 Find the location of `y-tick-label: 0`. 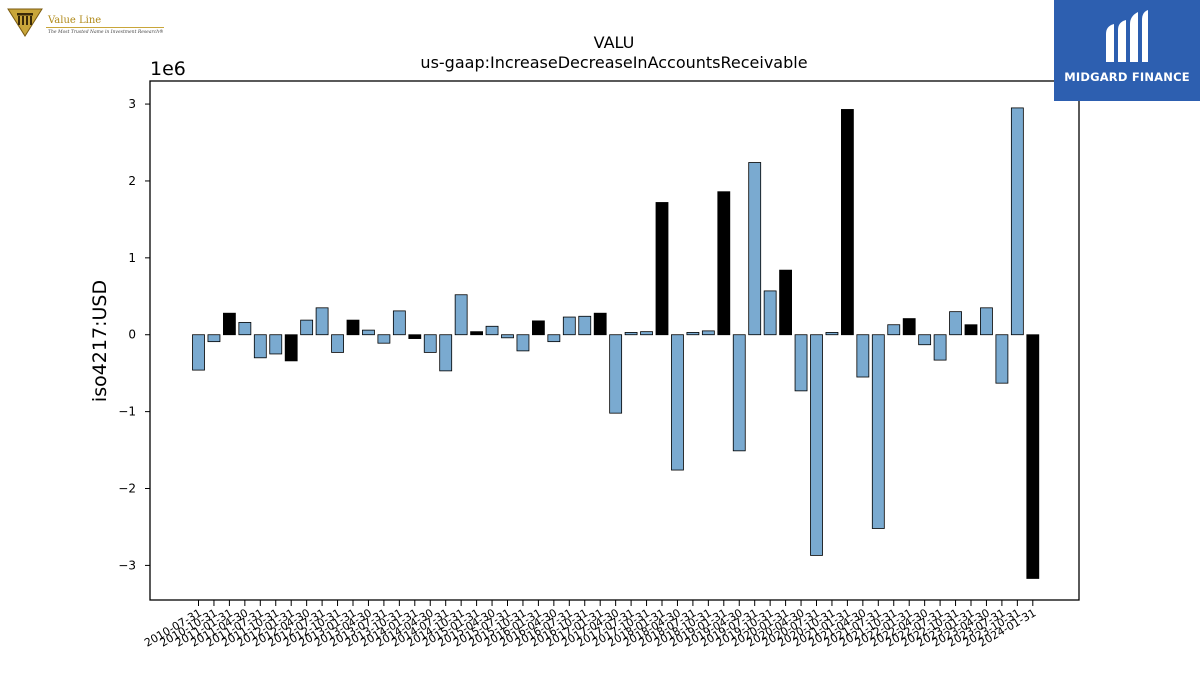

y-tick-label: 0 is located at coordinates (132, 335).